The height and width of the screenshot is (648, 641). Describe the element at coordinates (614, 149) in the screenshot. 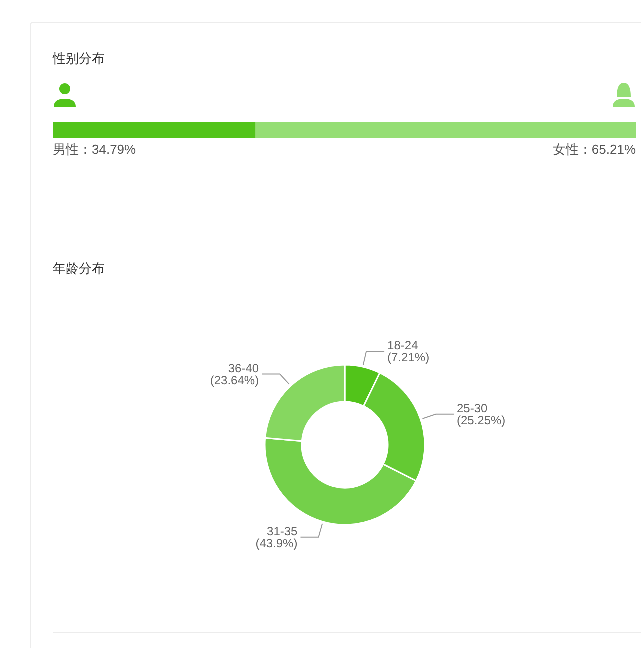

I see `data-label: 65.21%` at that location.